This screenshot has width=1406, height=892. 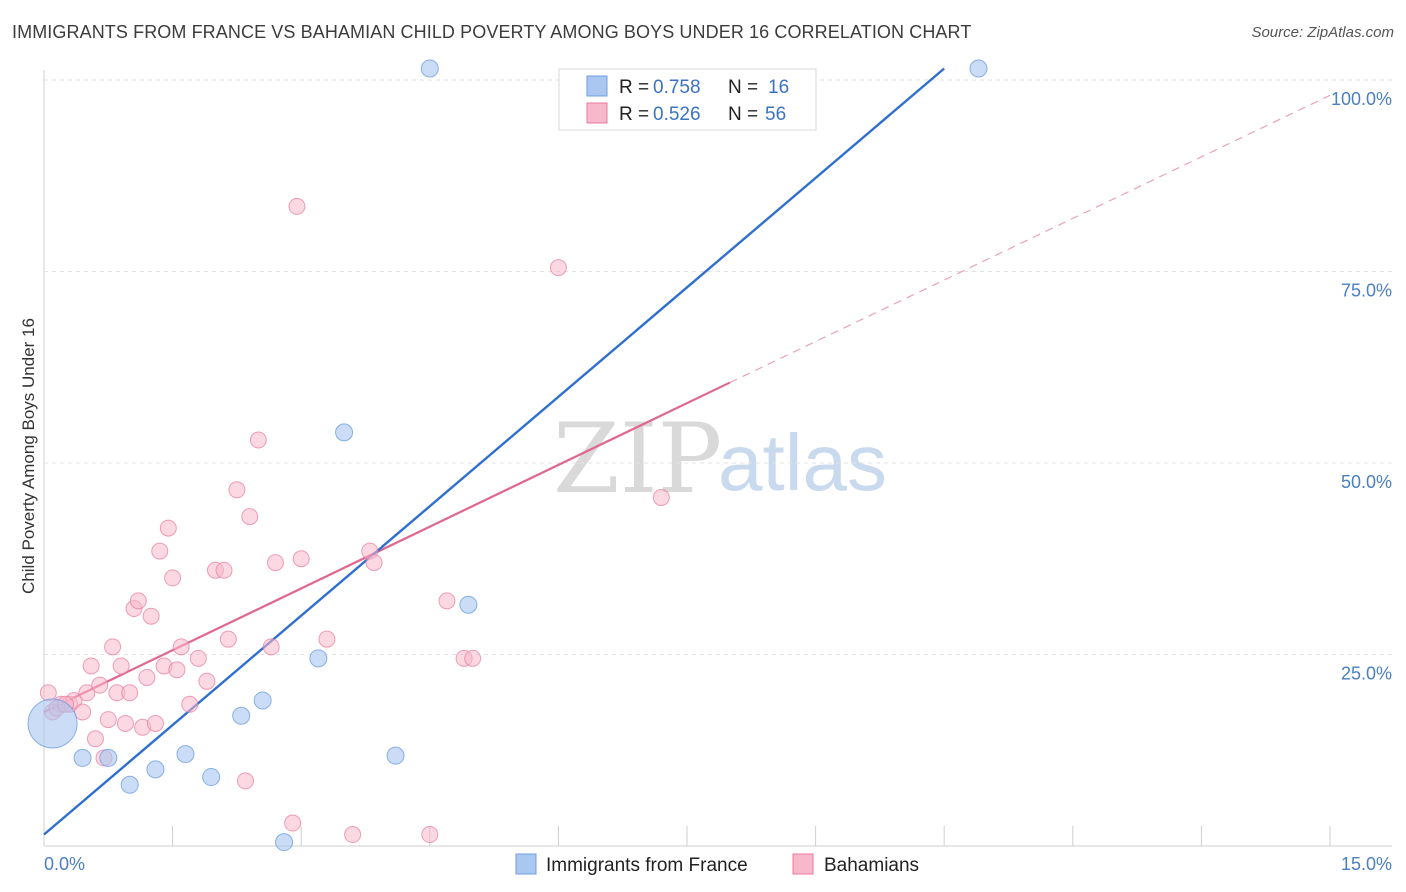 I want to click on y-tick-label: 25.0%, so click(x=1366, y=674).